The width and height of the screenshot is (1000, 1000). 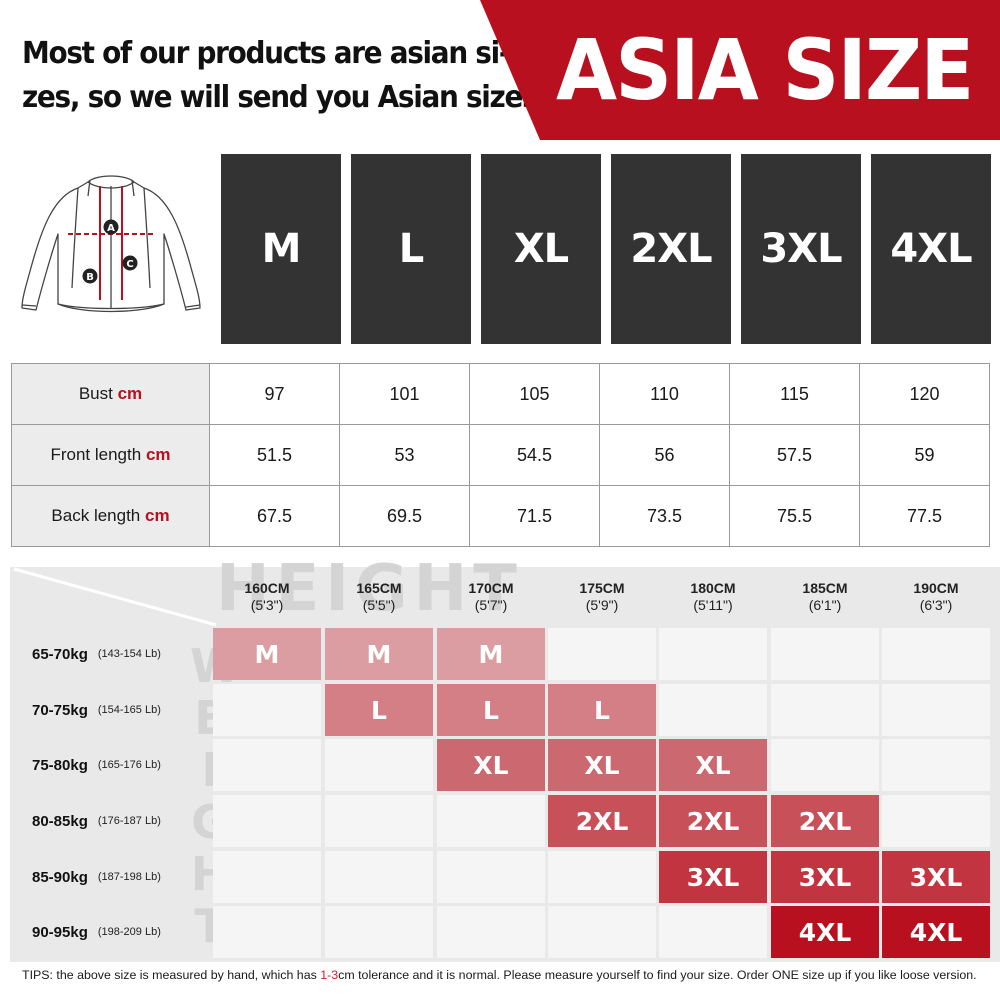 I want to click on height-cm: 175CM, so click(x=602, y=588).